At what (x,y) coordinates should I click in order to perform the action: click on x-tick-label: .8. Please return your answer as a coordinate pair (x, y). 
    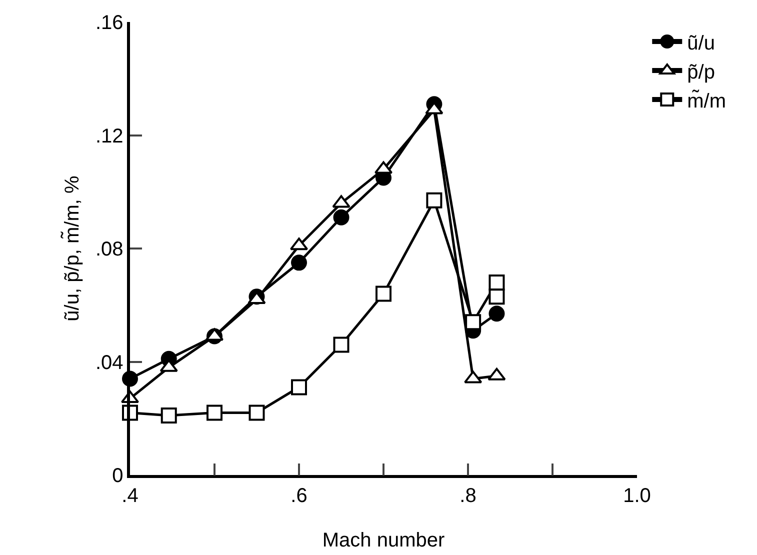
    Looking at the image, I should click on (468, 495).